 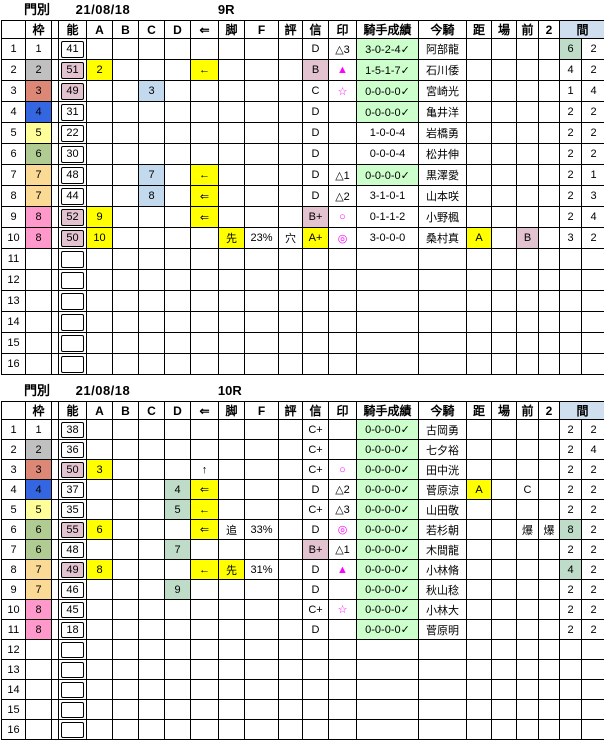 I want to click on cell-jockey: 宮崎光, so click(x=443, y=91).